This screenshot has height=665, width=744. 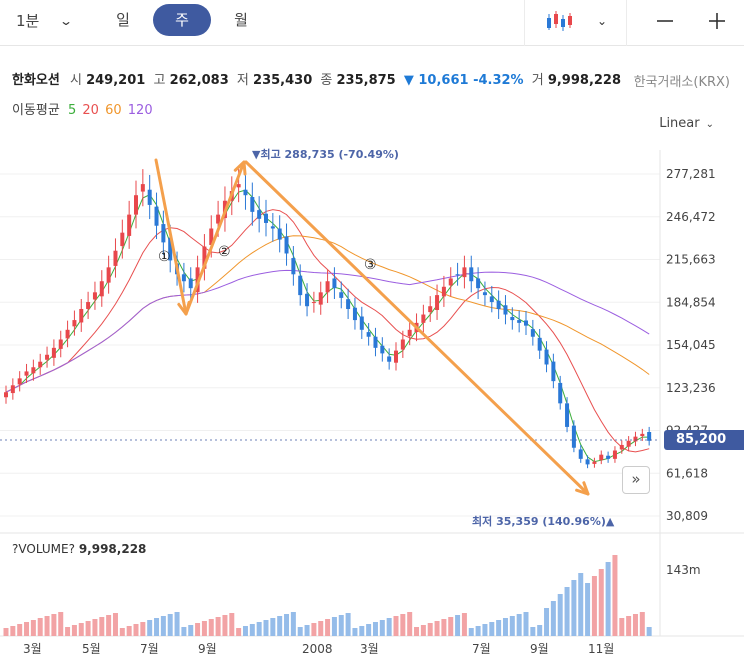 I want to click on chart-type-dropdown: ⌄, so click(x=602, y=21).